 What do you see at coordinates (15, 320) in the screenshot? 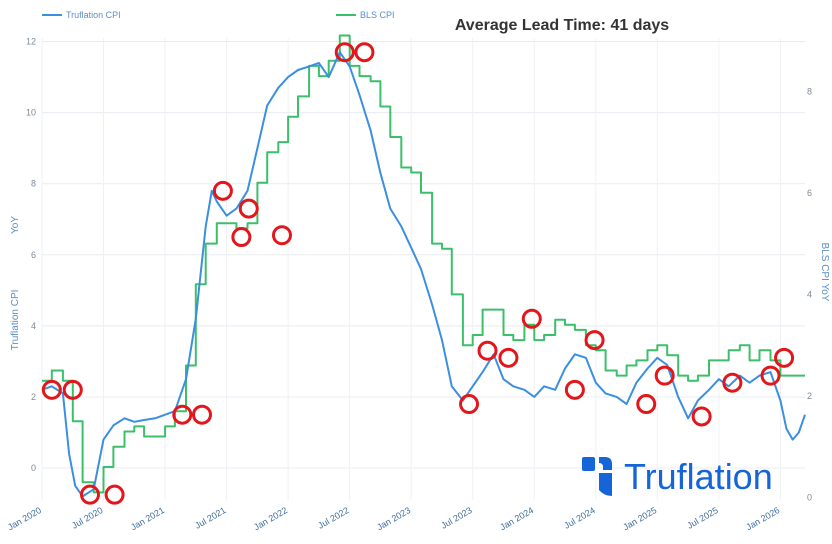
I see `left-axis-title: Truflation CPI` at bounding box center [15, 320].